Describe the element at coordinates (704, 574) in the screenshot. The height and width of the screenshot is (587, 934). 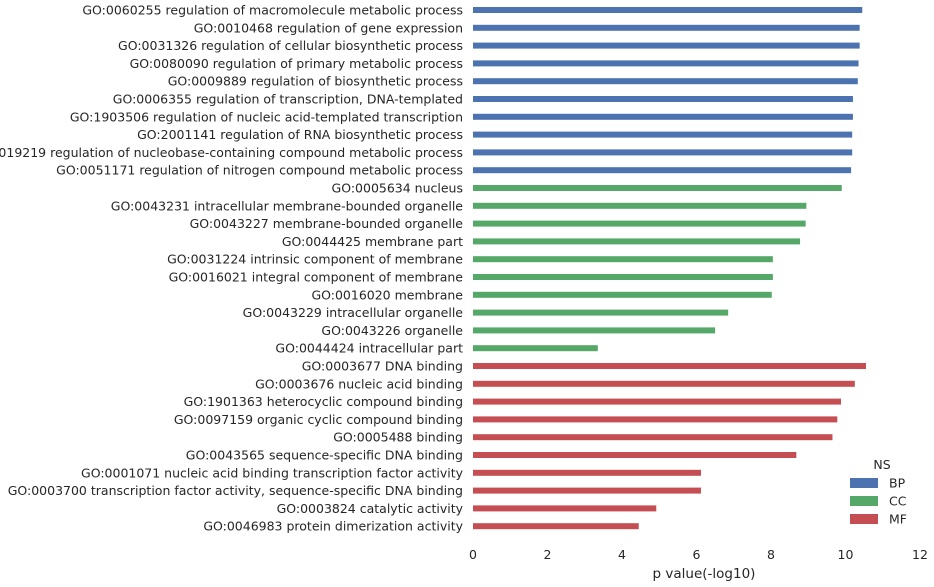
I see `x-axis-label: p value(-log10)` at that location.